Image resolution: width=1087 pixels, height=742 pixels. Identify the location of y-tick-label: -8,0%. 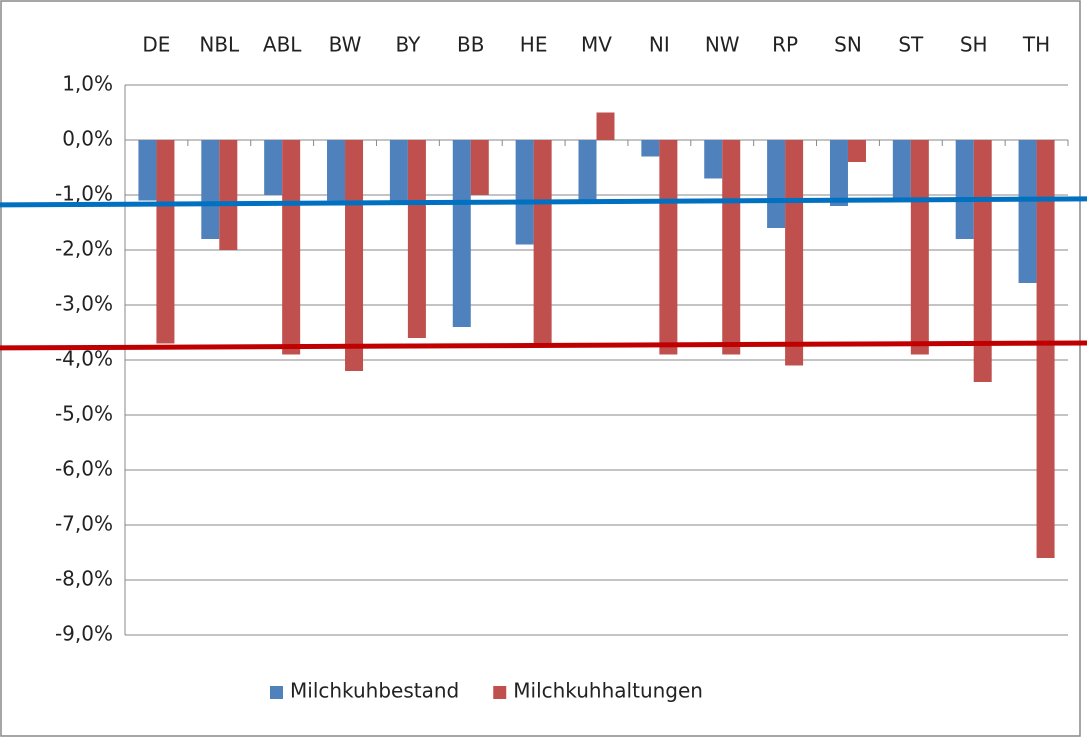
(84, 579).